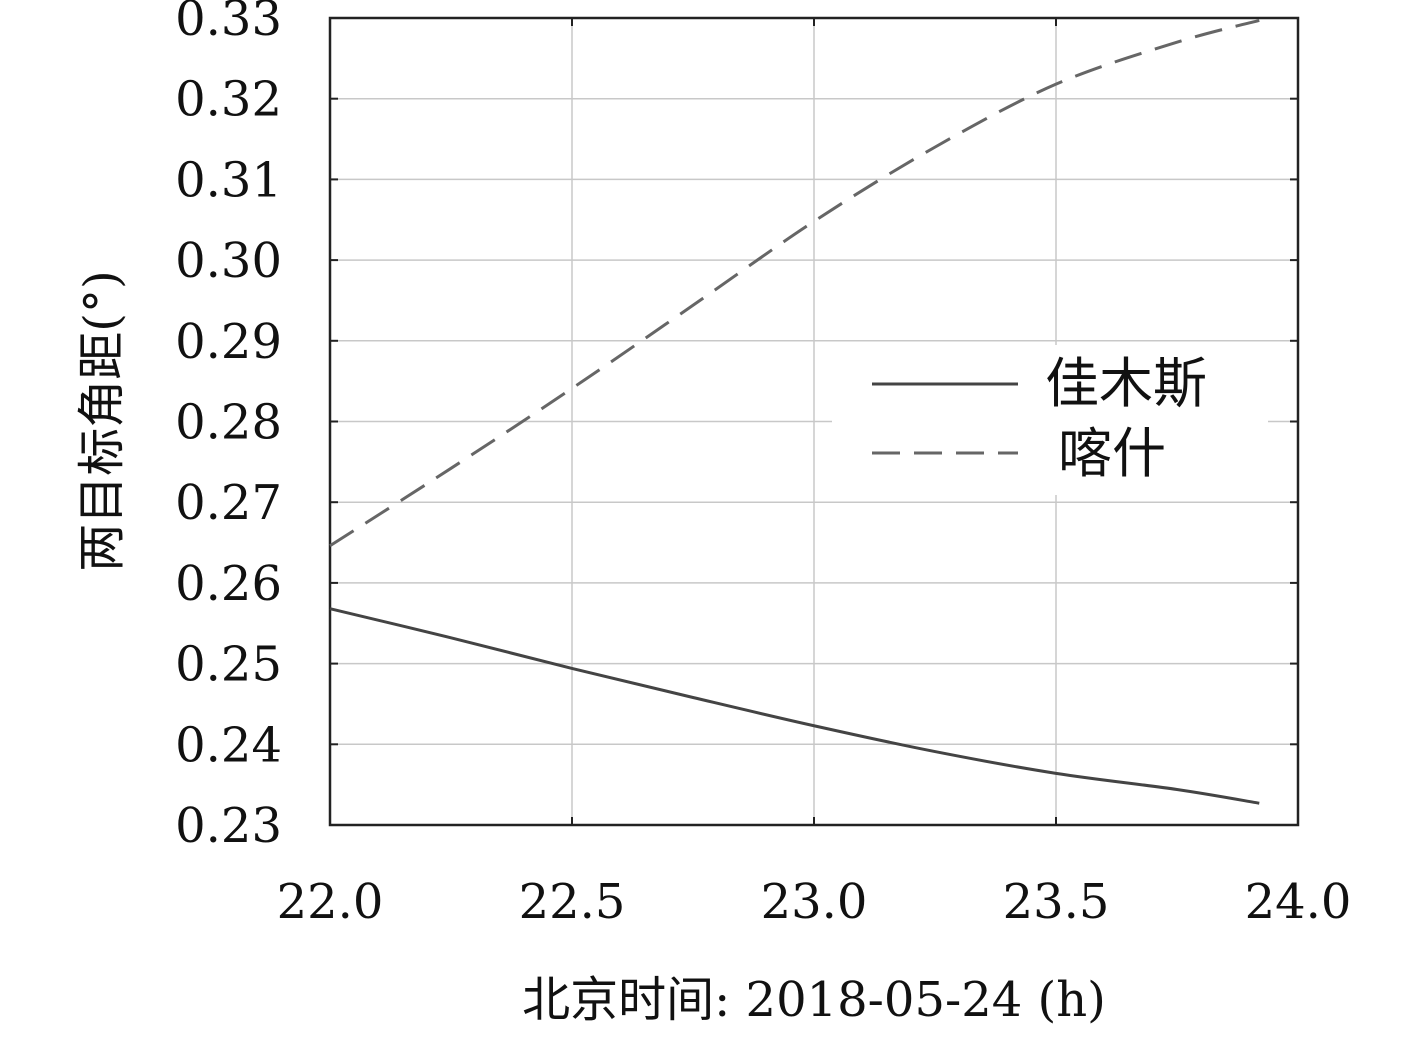 The height and width of the screenshot is (1039, 1417). Describe the element at coordinates (228, 342) in the screenshot. I see `y-tick-label: 0.29` at that location.